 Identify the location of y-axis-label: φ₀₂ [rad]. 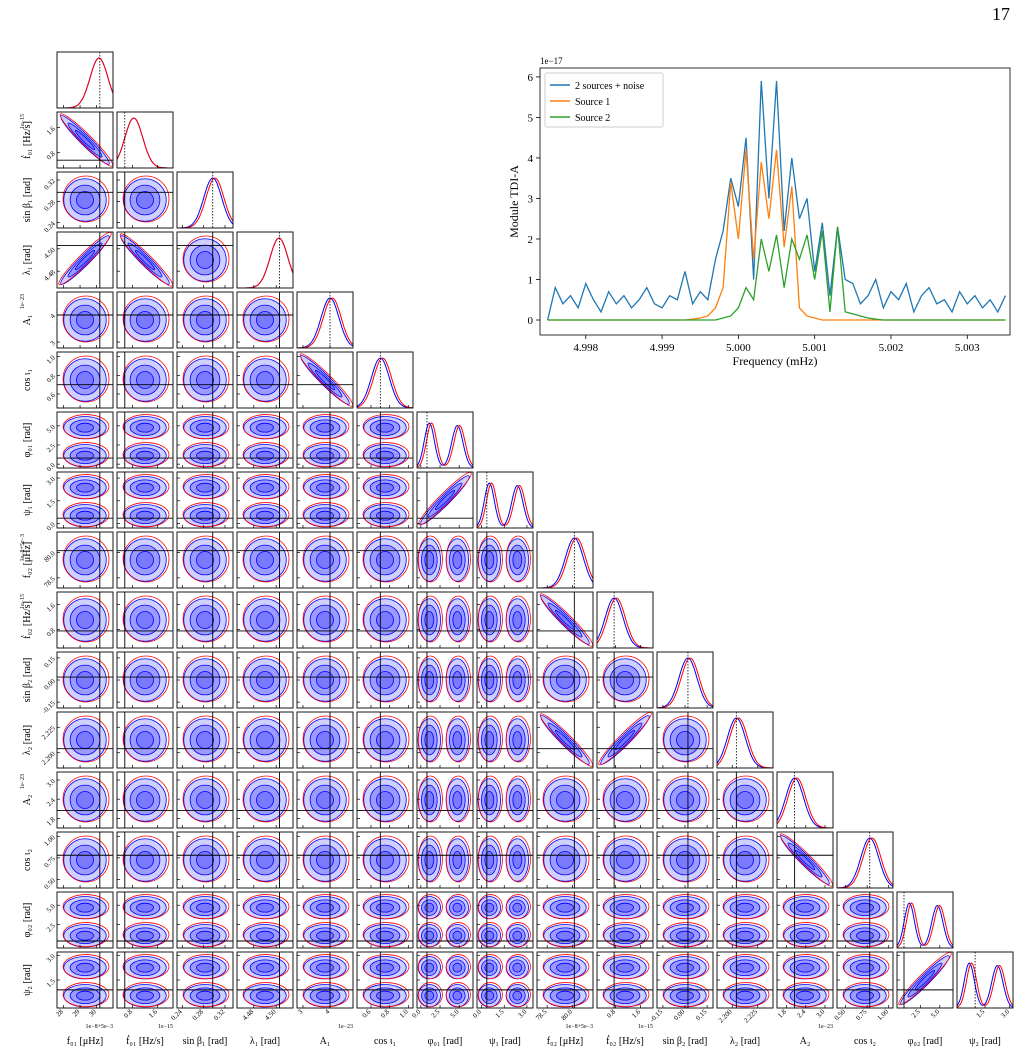
(27, 920).